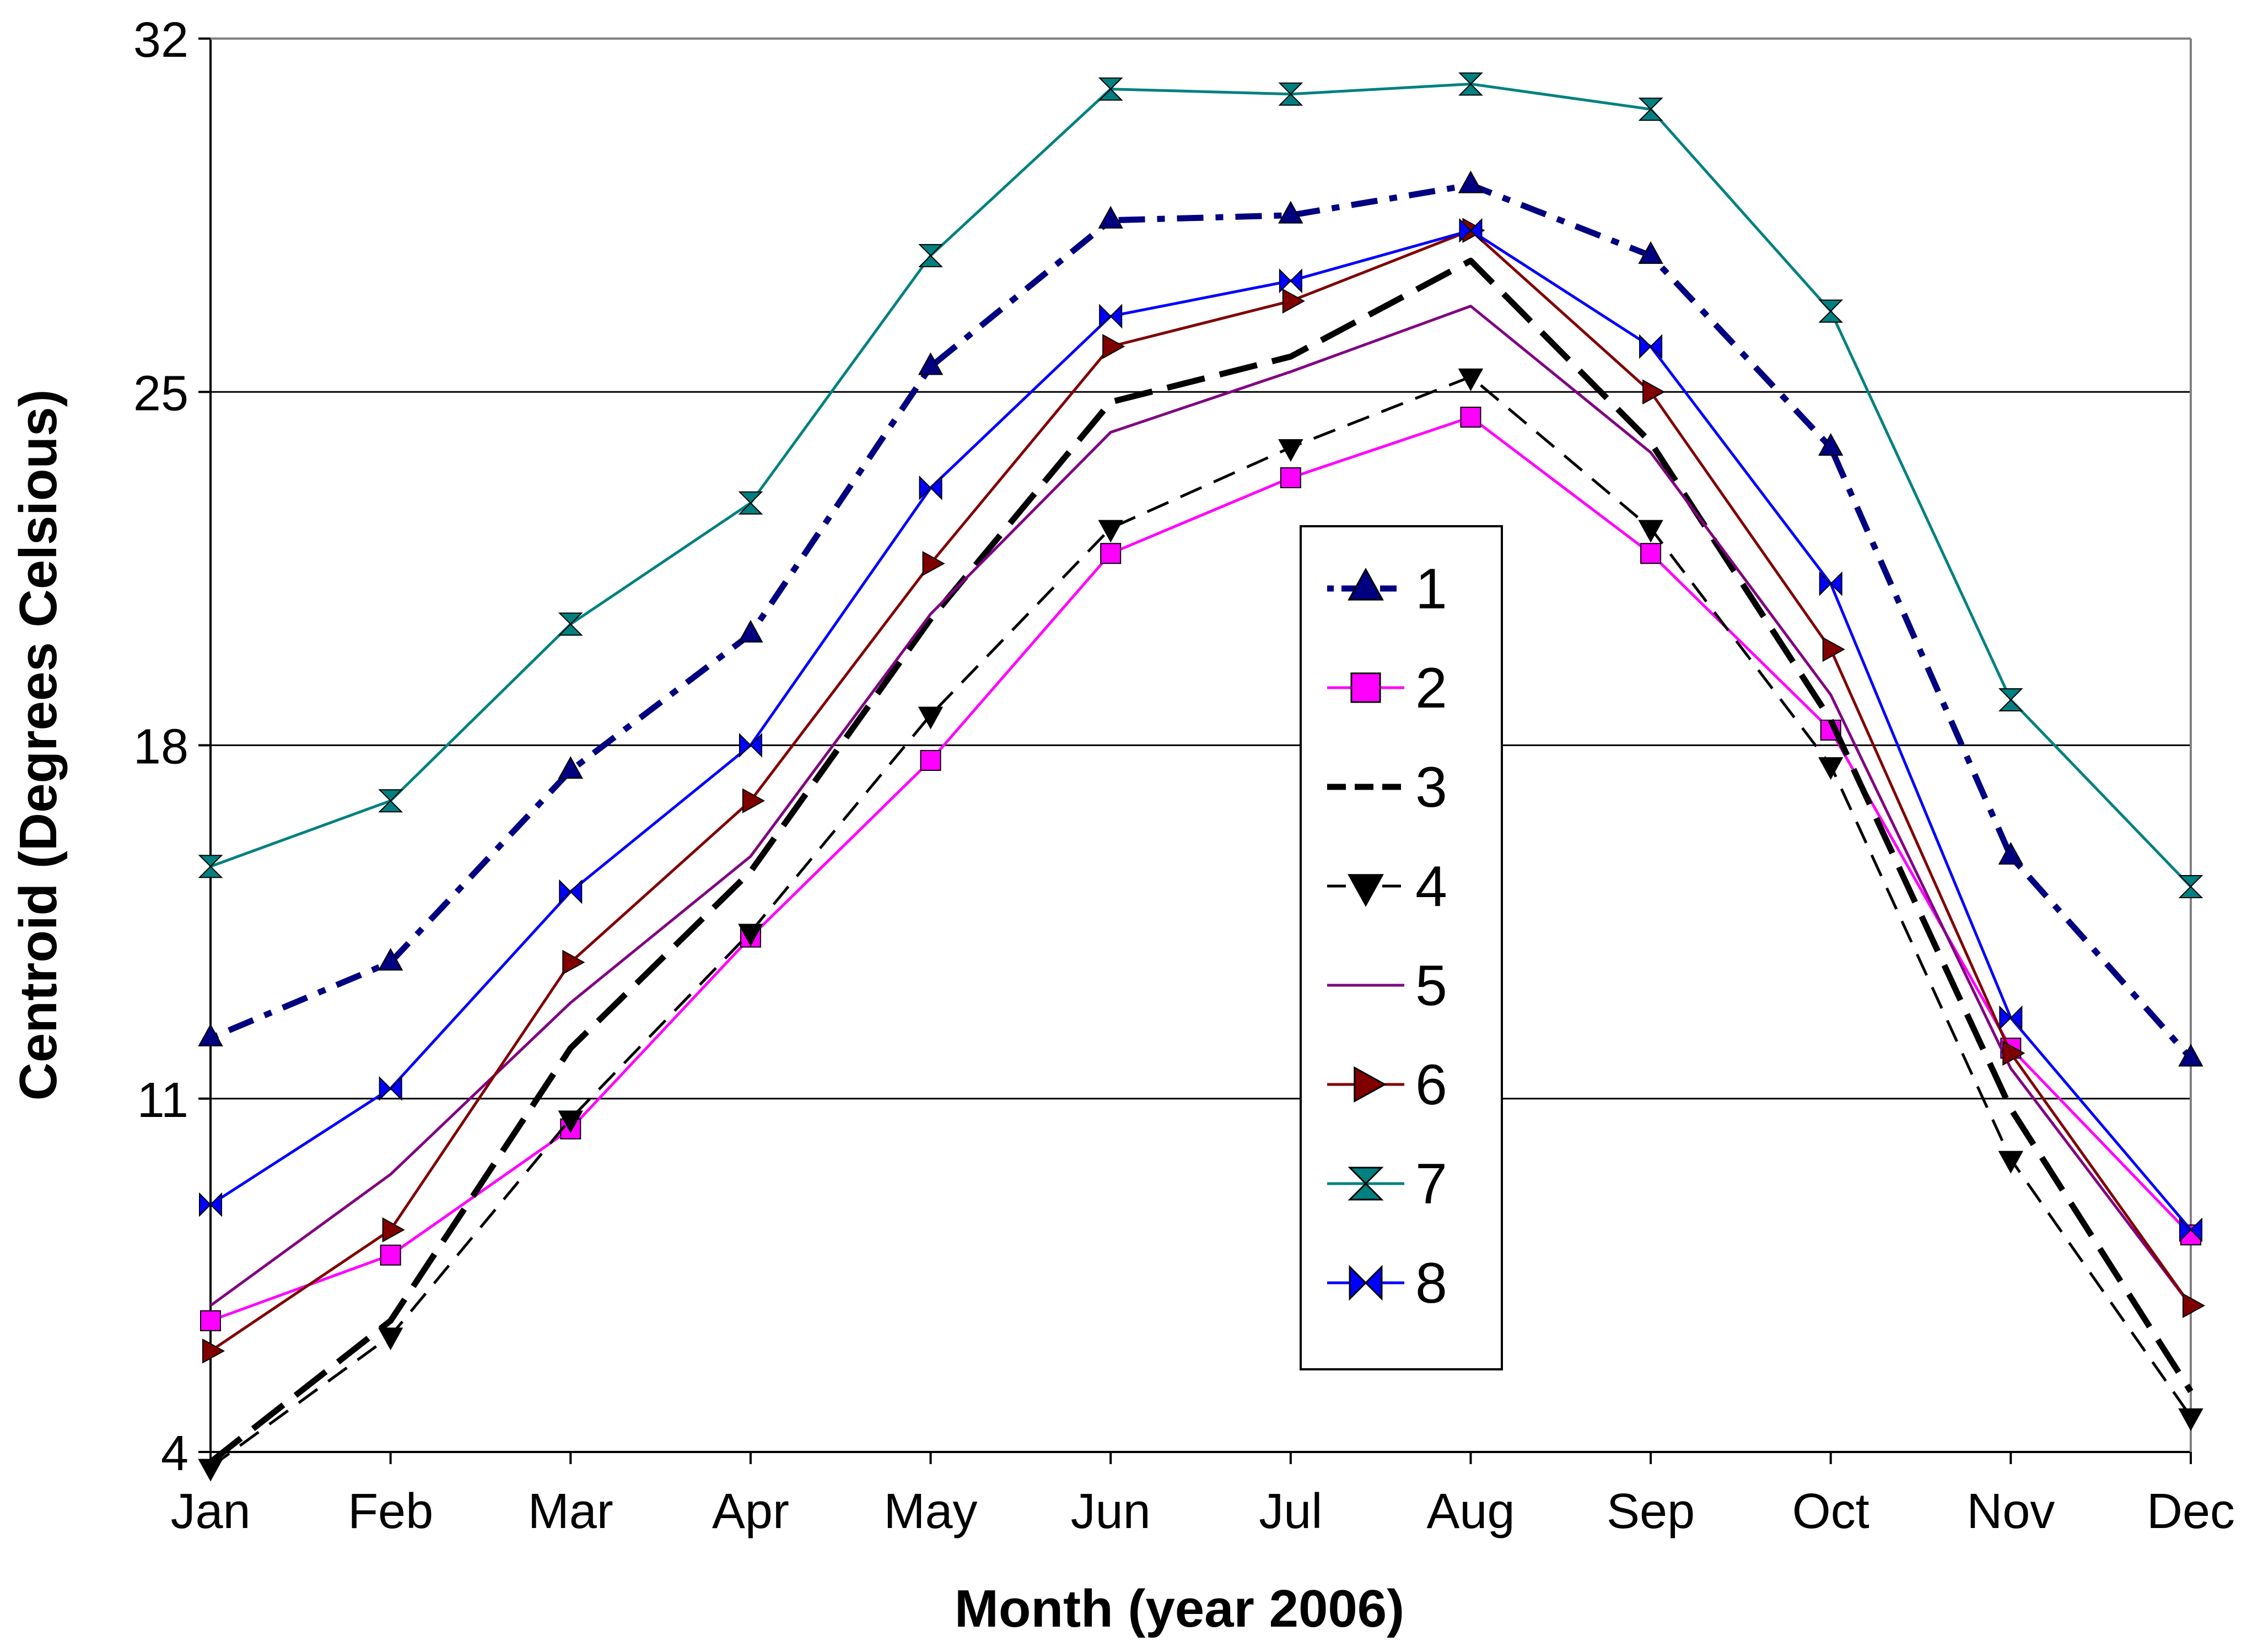 The width and height of the screenshot is (2247, 1652). I want to click on legend: 1 2 3 4 5 6 7 8, so click(1401, 947).